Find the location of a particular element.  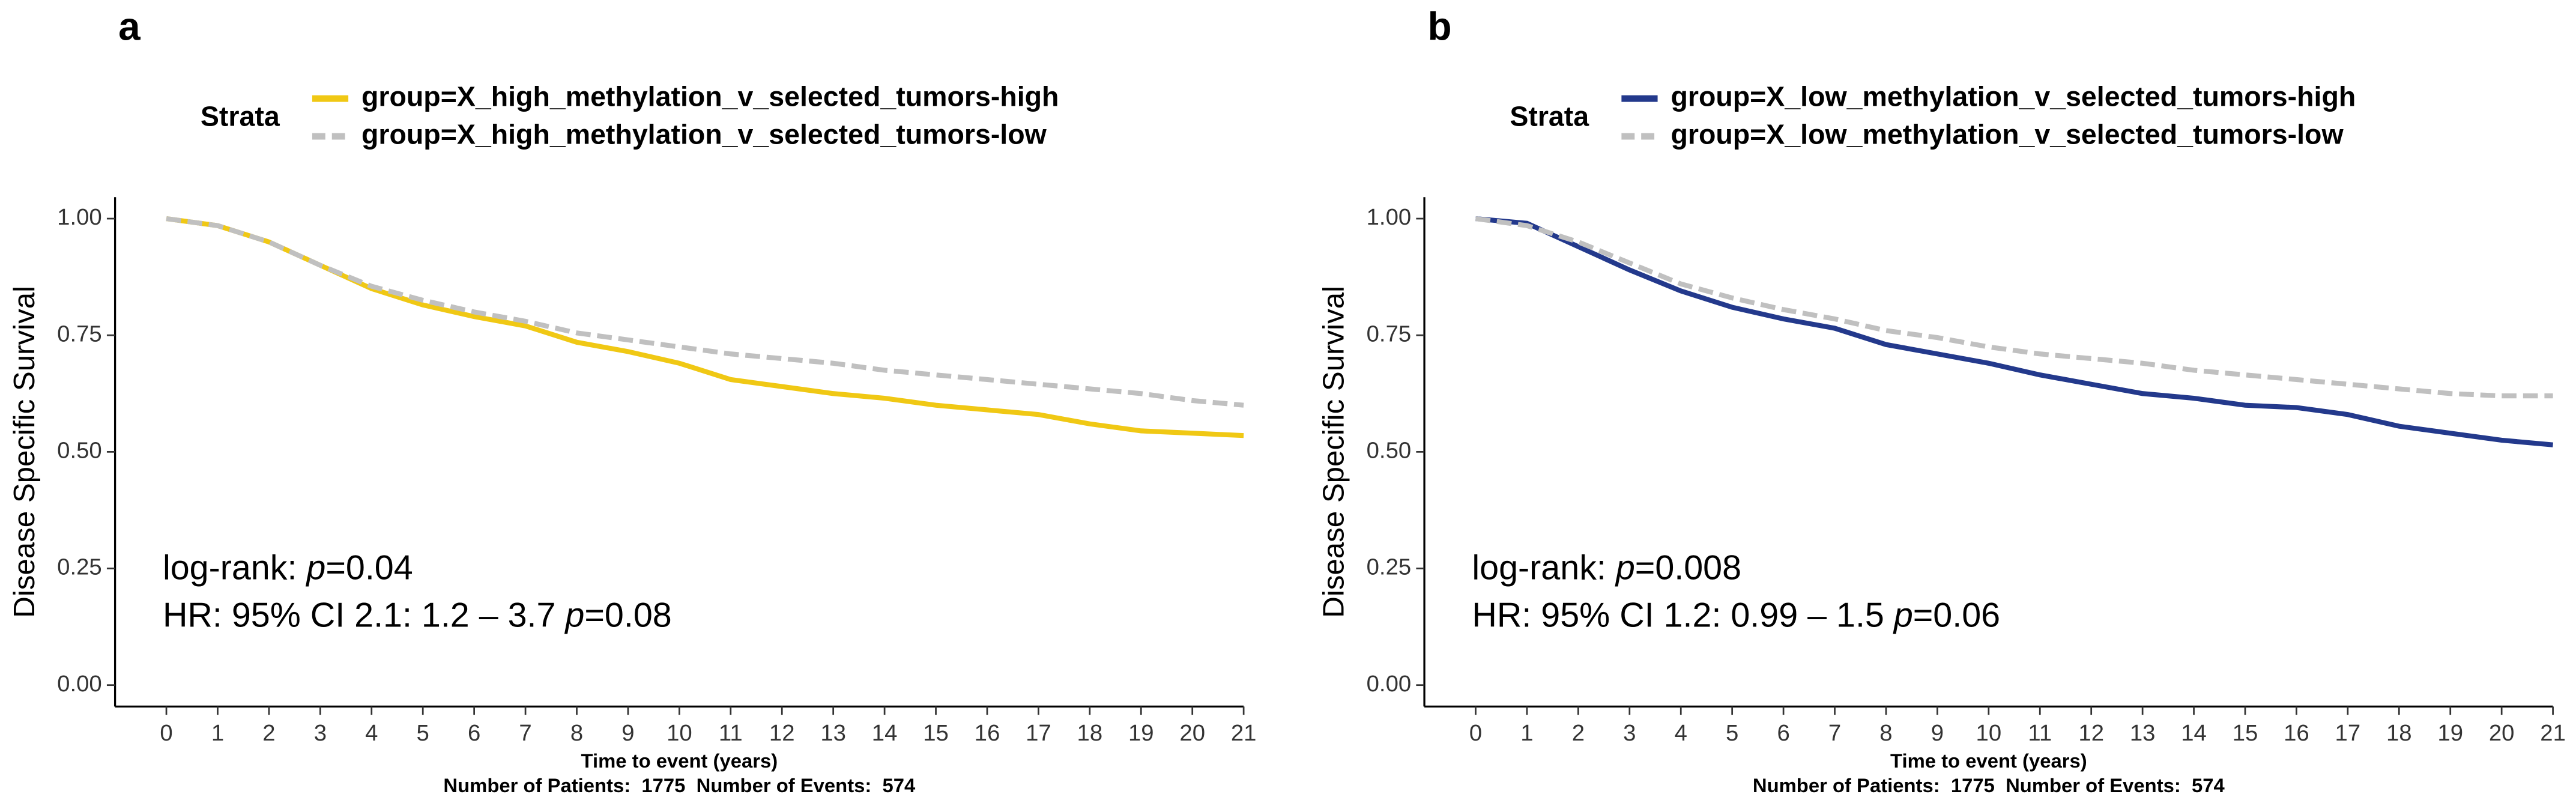

annotation-part: HR: 95% CI 2.1: 1.2 – 3.7 is located at coordinates (364, 615).